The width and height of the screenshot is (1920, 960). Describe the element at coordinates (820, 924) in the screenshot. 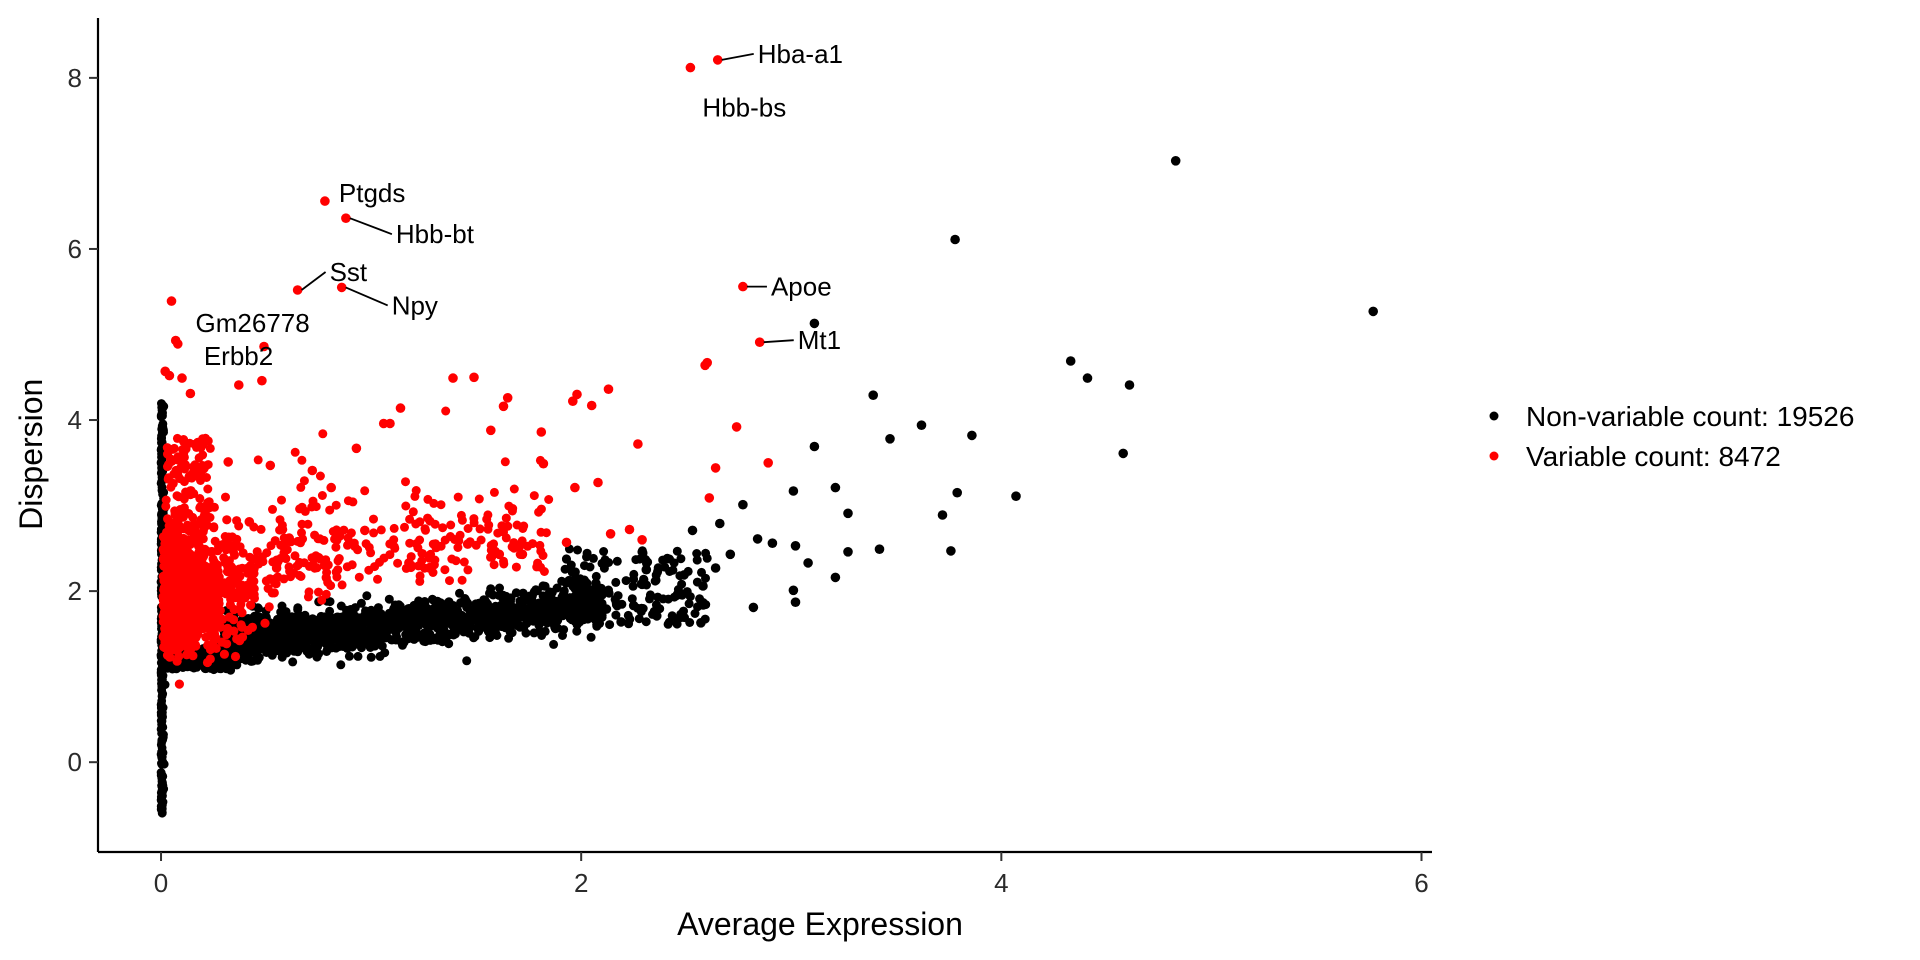

I see `x-axis-title: Average Expression` at that location.